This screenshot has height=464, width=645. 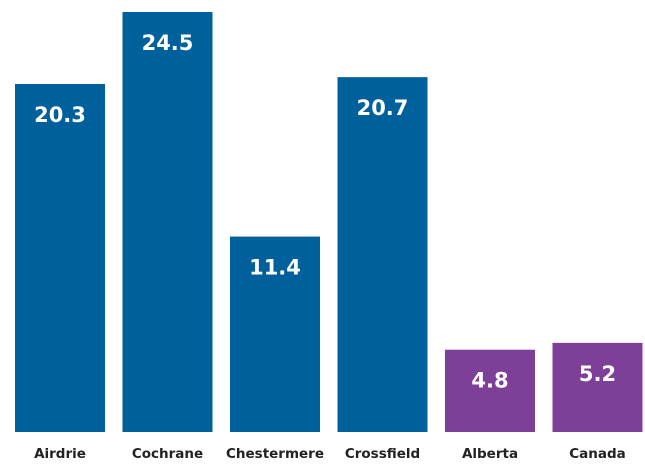 What do you see at coordinates (382, 454) in the screenshot?
I see `category-label-crossfield: Crossfield` at bounding box center [382, 454].